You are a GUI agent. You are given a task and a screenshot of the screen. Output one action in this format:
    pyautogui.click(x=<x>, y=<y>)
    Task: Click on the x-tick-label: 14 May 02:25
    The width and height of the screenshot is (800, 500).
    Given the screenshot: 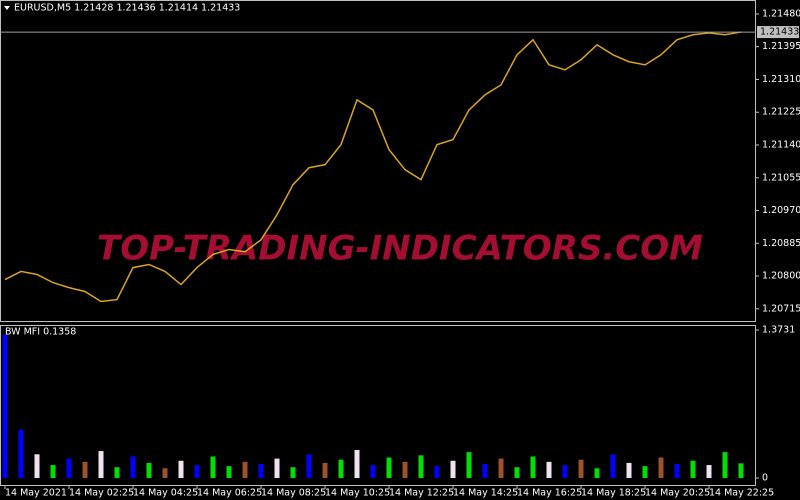 What is the action you would take?
    pyautogui.click(x=101, y=493)
    